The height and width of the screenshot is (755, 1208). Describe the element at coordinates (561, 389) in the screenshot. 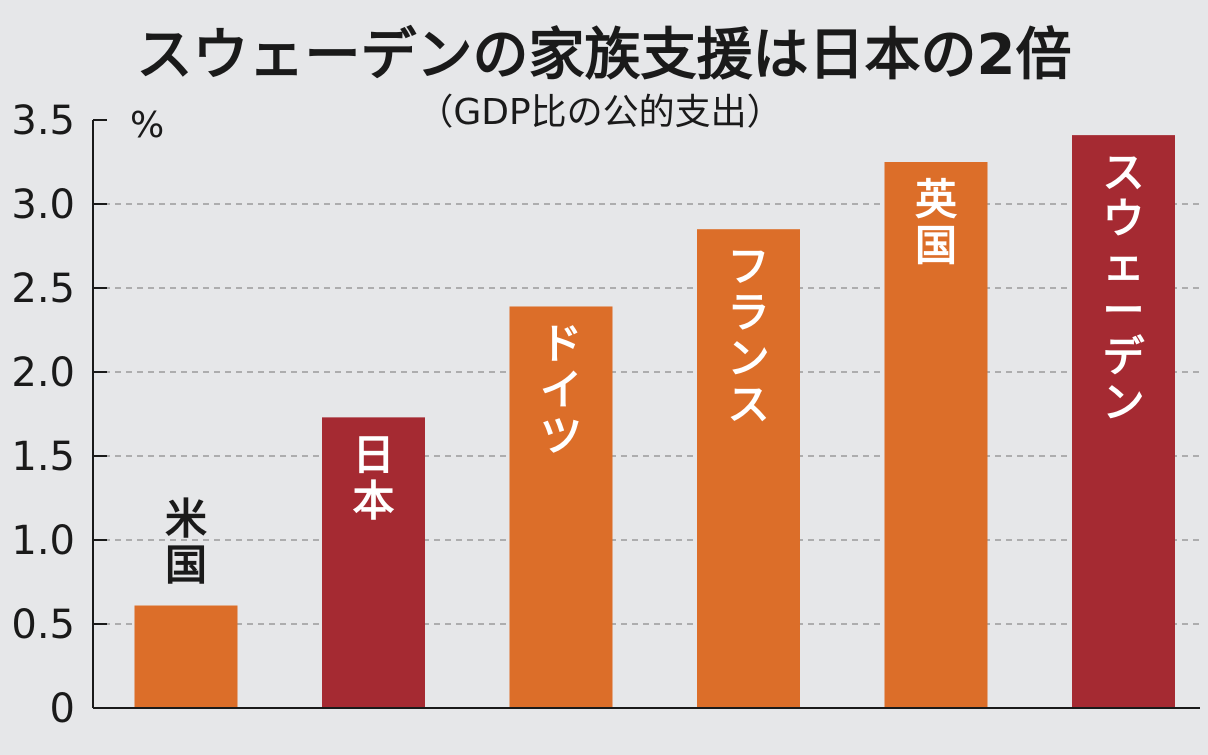

I see `bar-label: ドイツ` at that location.